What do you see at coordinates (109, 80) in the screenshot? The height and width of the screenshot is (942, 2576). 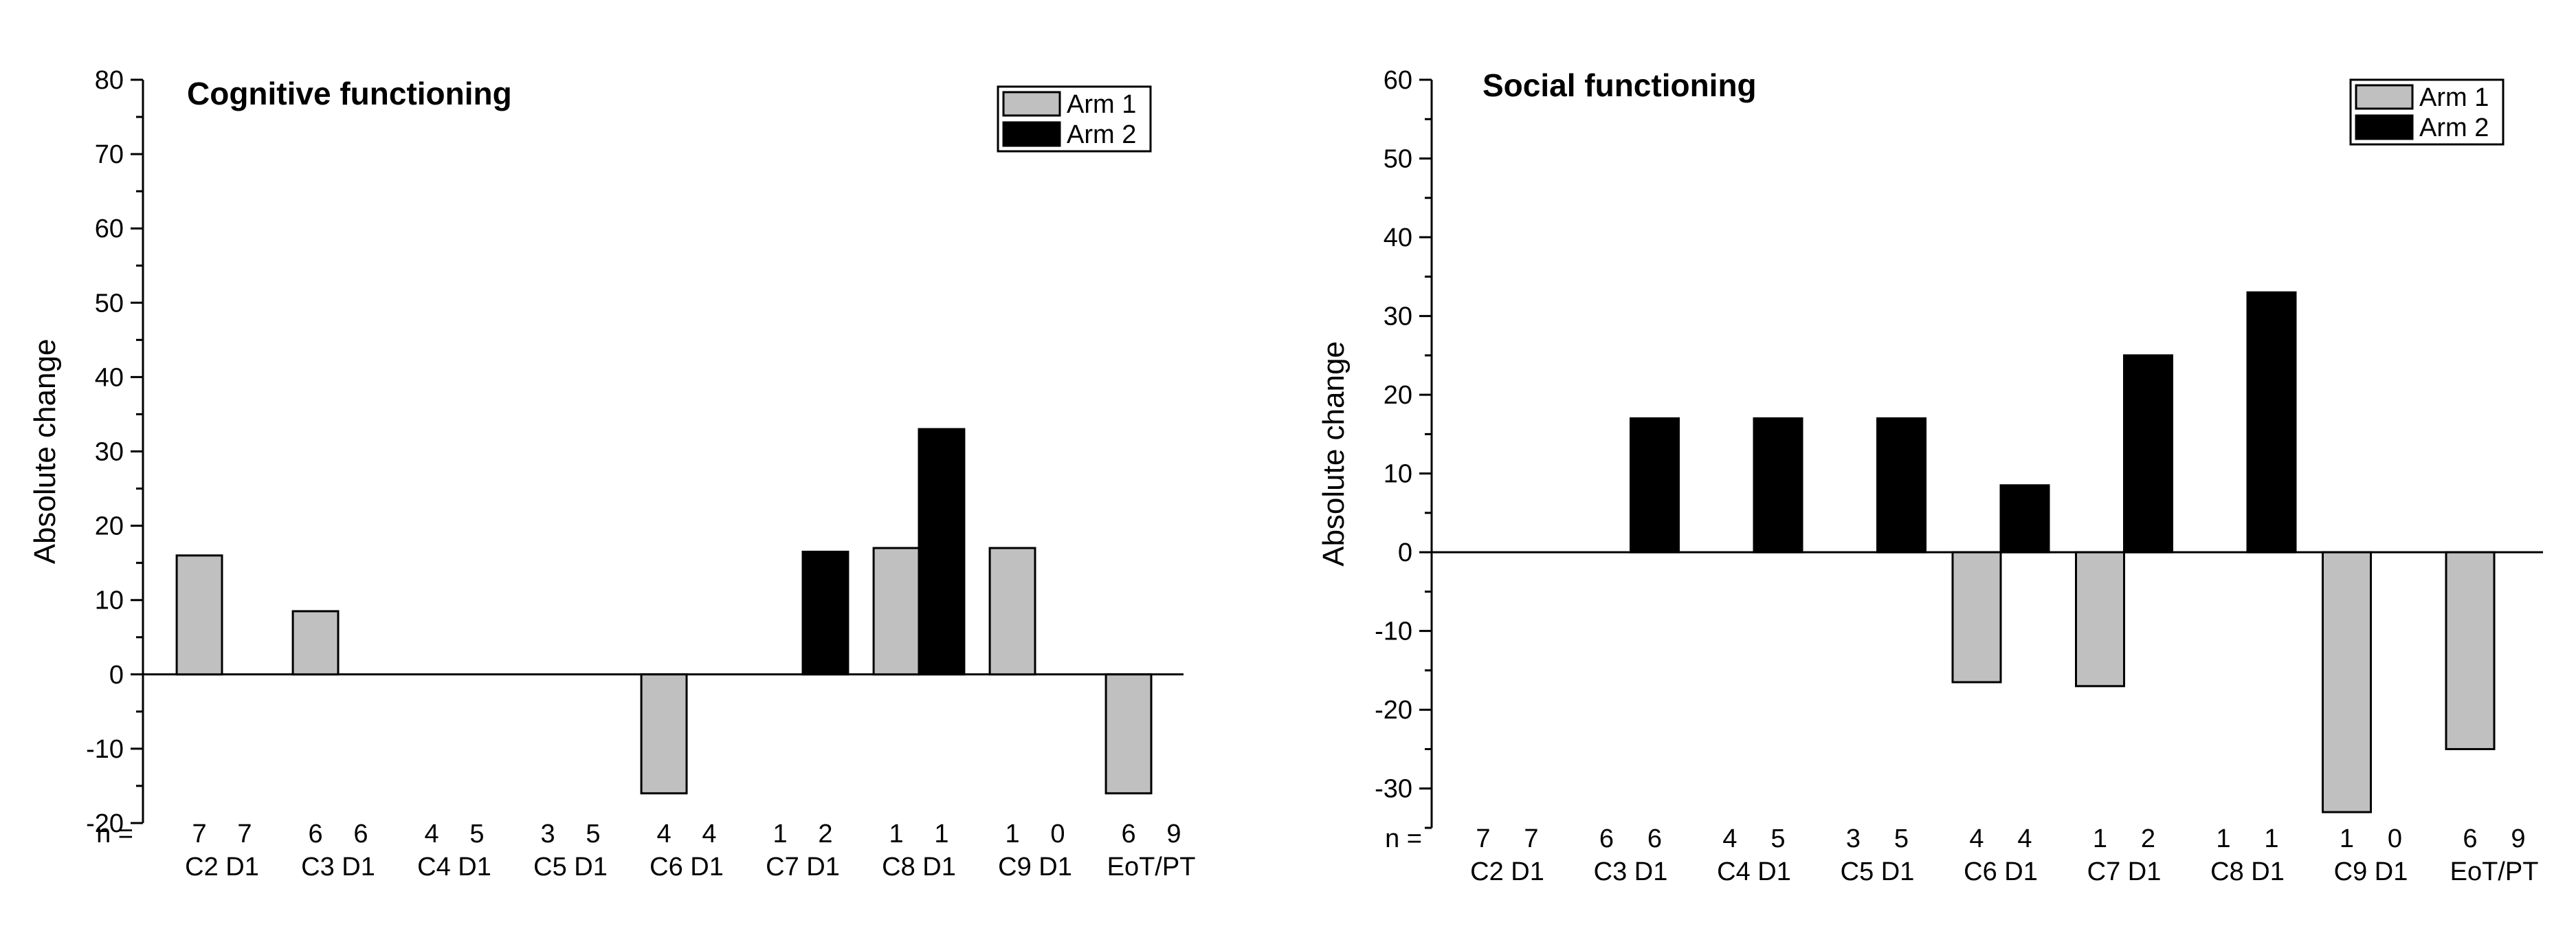 I see `y-tick-label: 80` at bounding box center [109, 80].